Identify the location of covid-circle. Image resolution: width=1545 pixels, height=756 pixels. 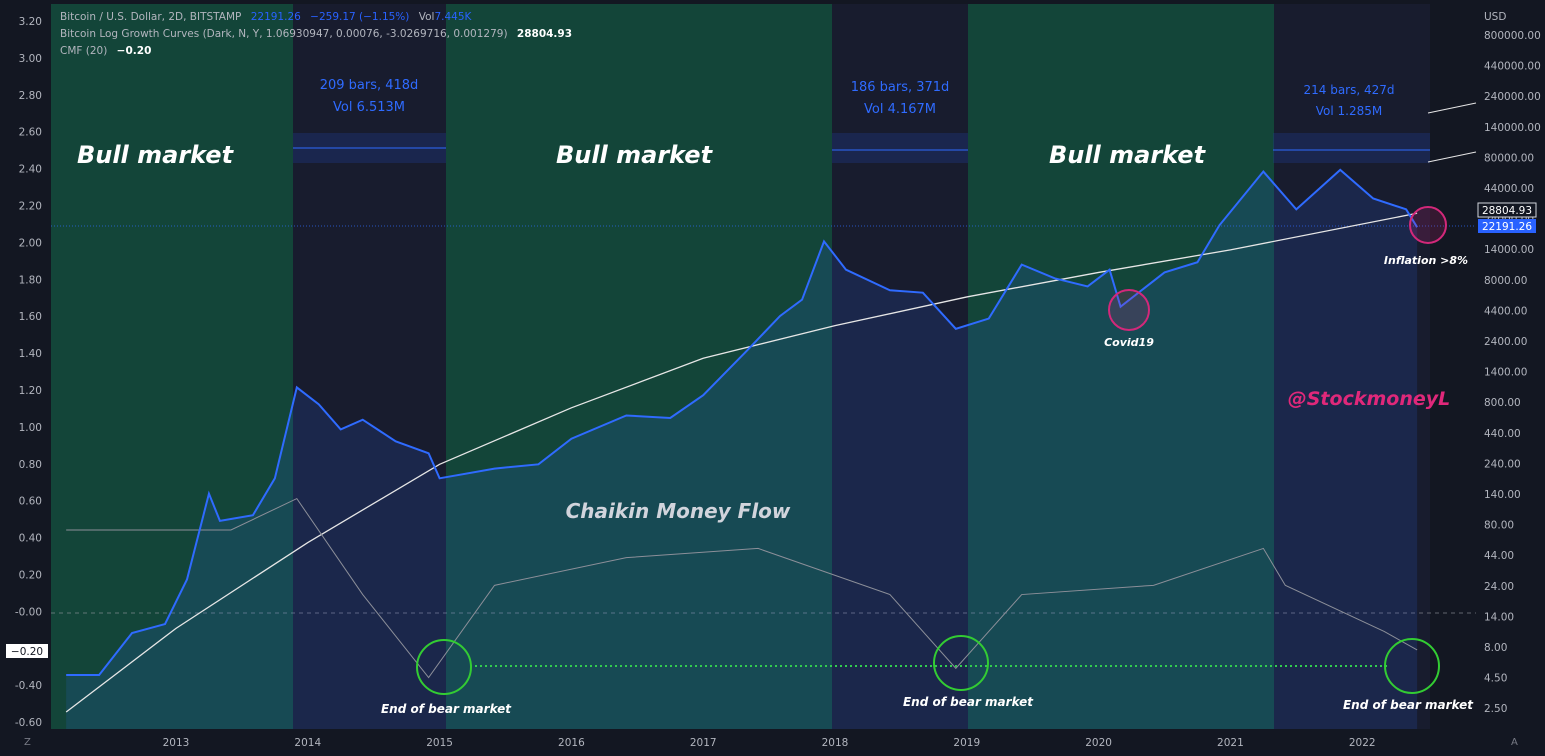
(1129, 310).